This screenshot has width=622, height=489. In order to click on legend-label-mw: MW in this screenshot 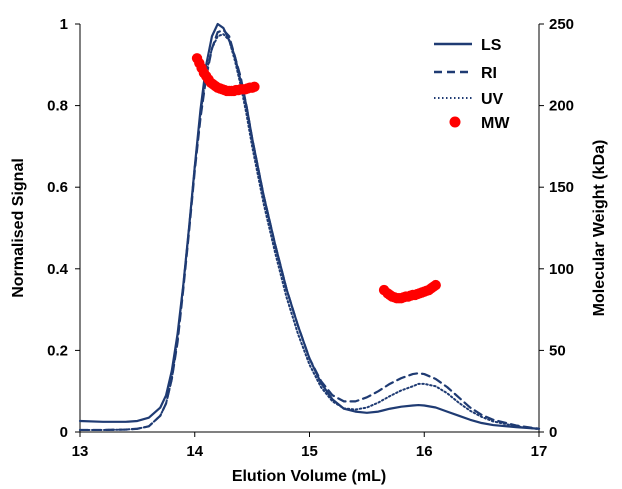, I will do `click(495, 123)`.